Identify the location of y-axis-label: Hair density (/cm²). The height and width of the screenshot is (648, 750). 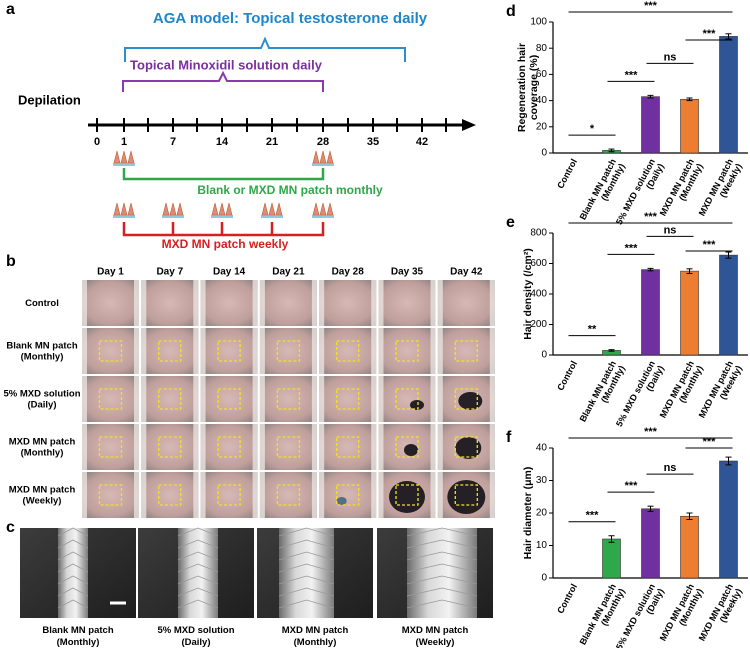
(528, 294).